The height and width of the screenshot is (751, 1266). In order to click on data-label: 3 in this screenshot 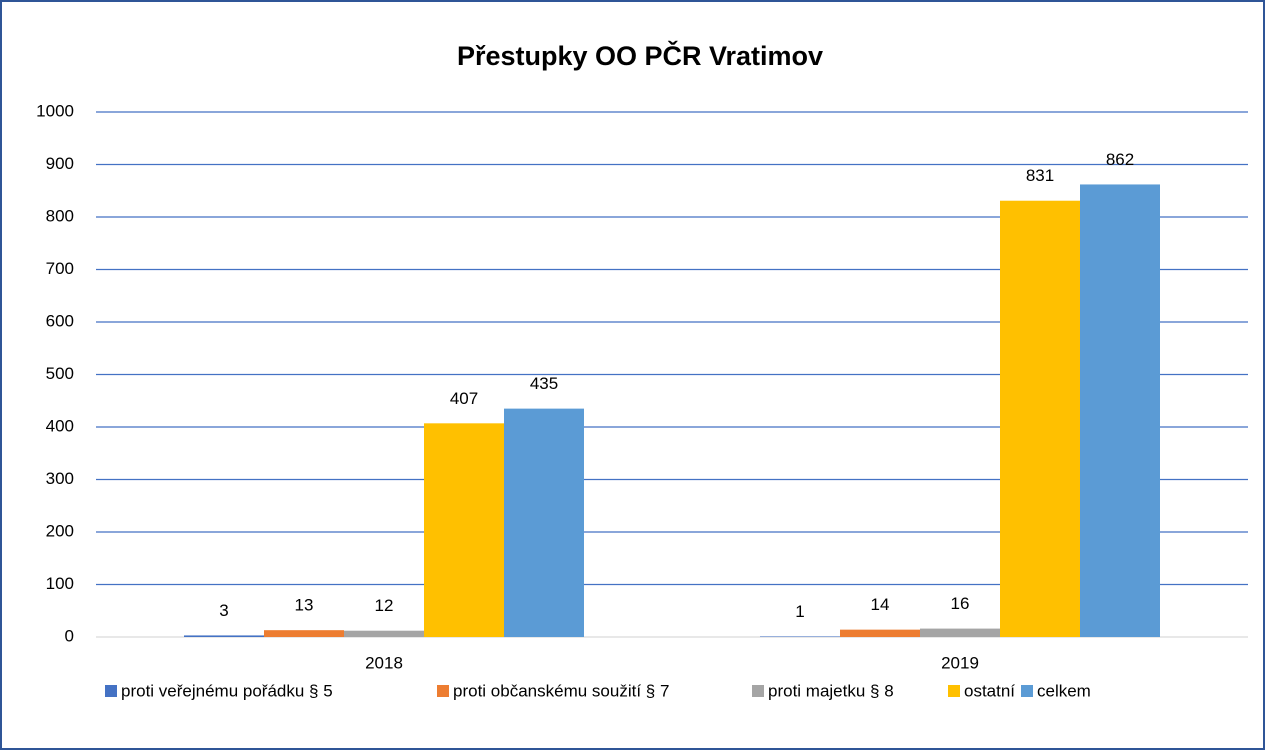, I will do `click(223, 610)`.